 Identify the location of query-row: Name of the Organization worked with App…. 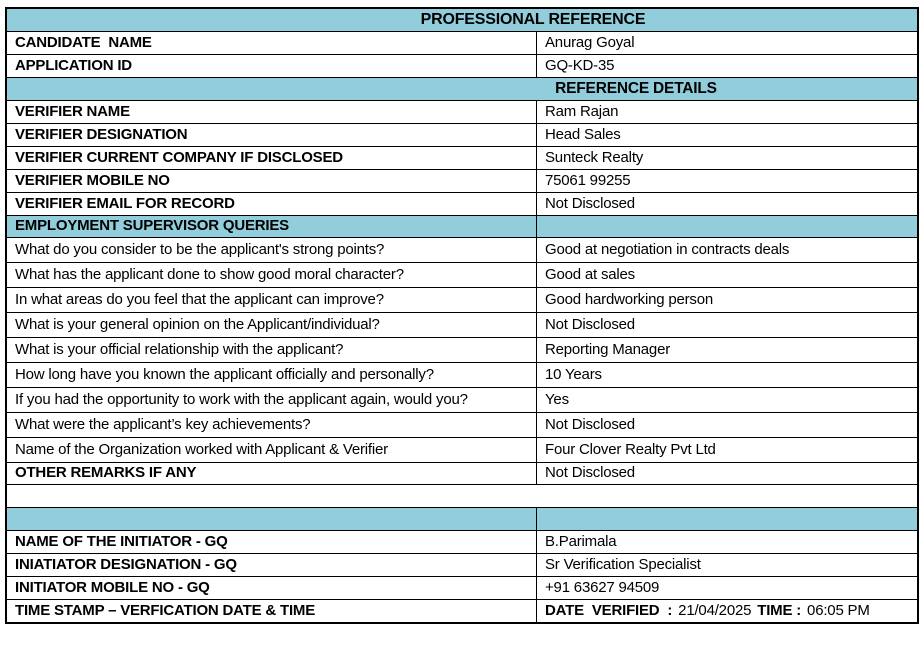
(462, 449).